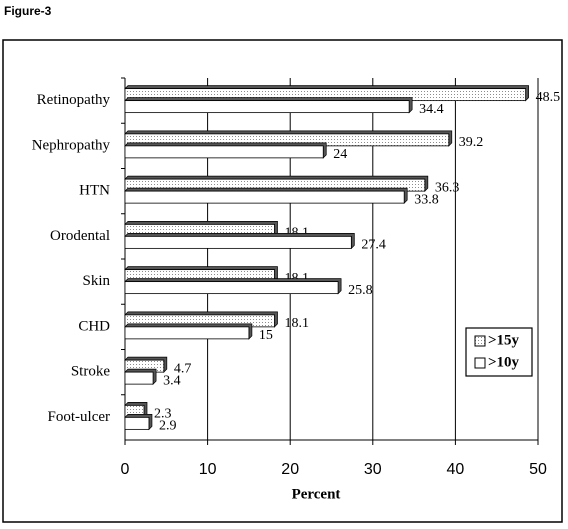 The image size is (568, 529). Describe the element at coordinates (96, 281) in the screenshot. I see `y-tick-label: Skin` at that location.